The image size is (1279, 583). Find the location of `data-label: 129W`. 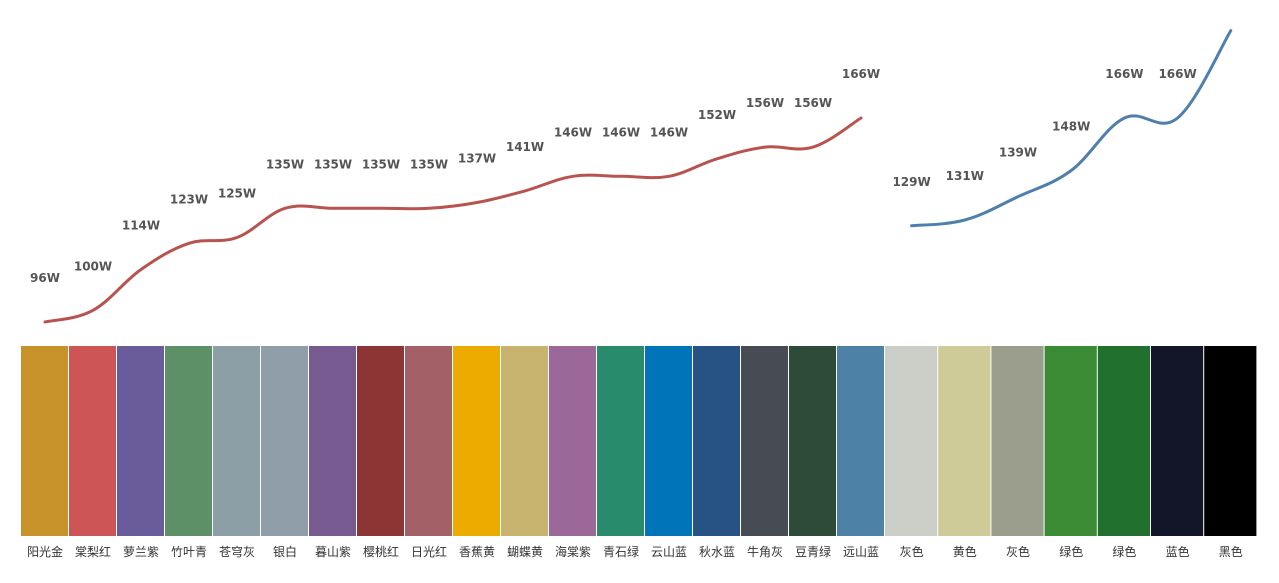

data-label: 129W is located at coordinates (911, 182).